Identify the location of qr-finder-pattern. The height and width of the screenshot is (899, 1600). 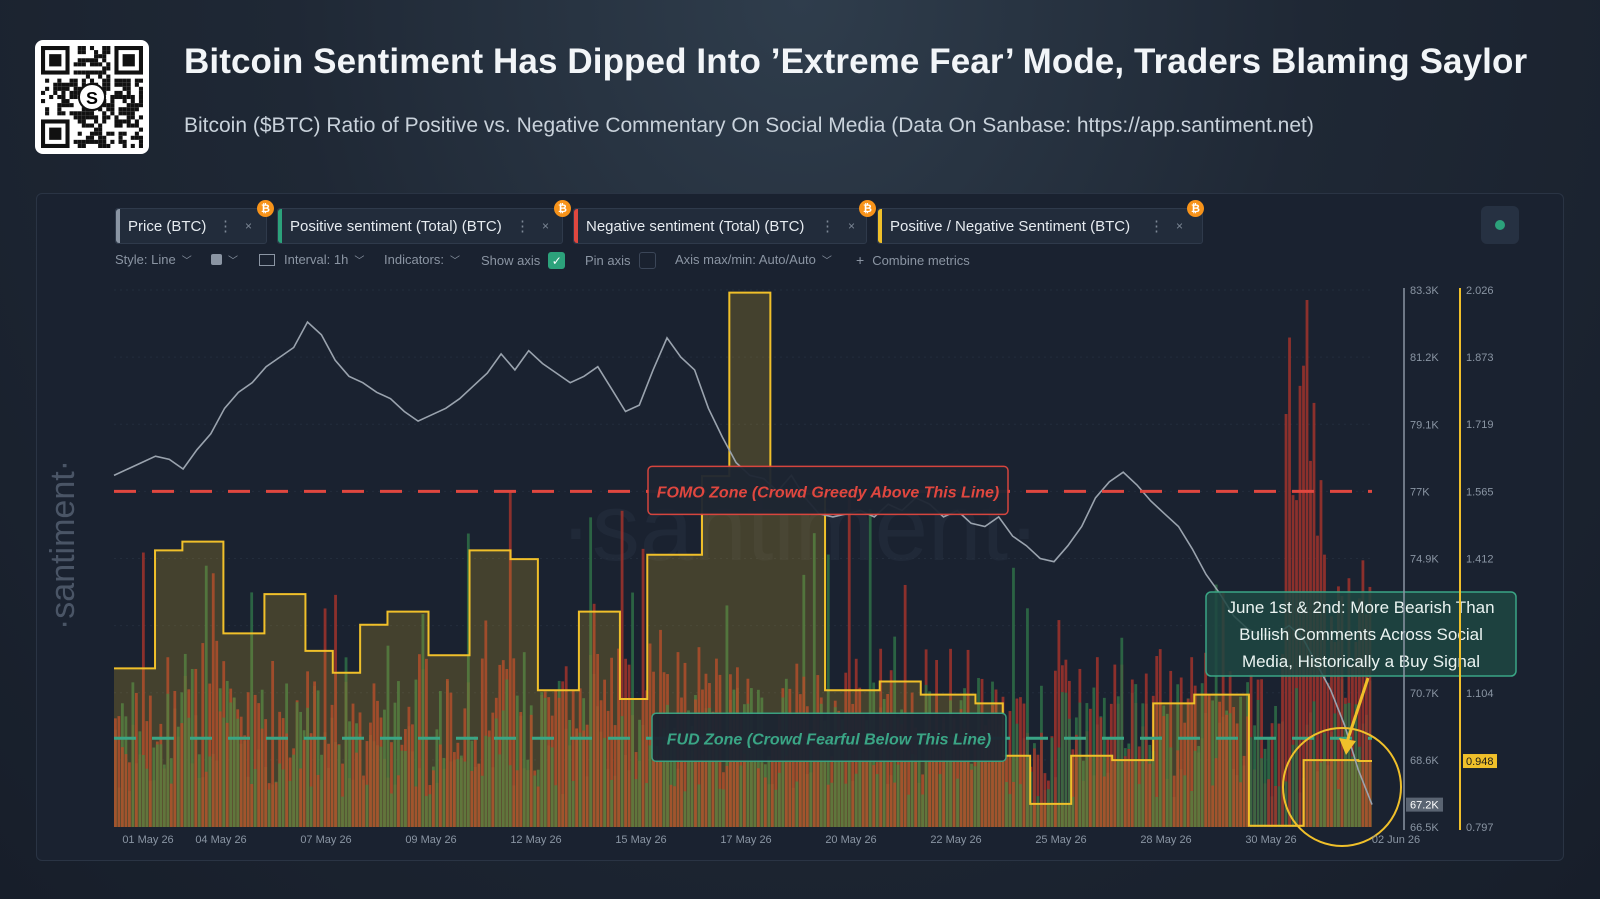
(128, 60).